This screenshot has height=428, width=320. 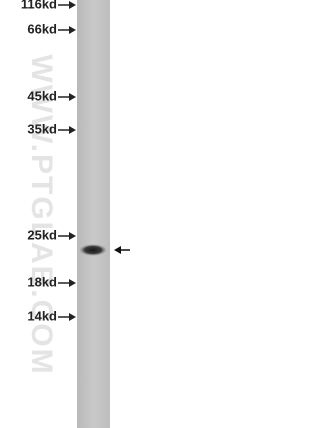 I want to click on marker-label: 35kd, so click(x=42, y=128).